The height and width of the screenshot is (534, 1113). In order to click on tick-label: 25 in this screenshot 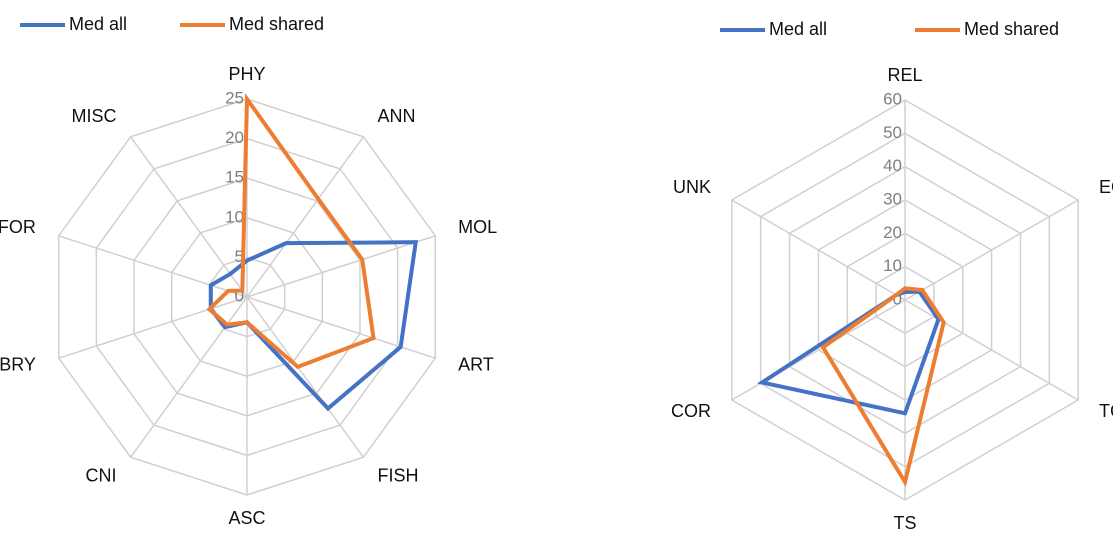, I will do `click(234, 97)`.